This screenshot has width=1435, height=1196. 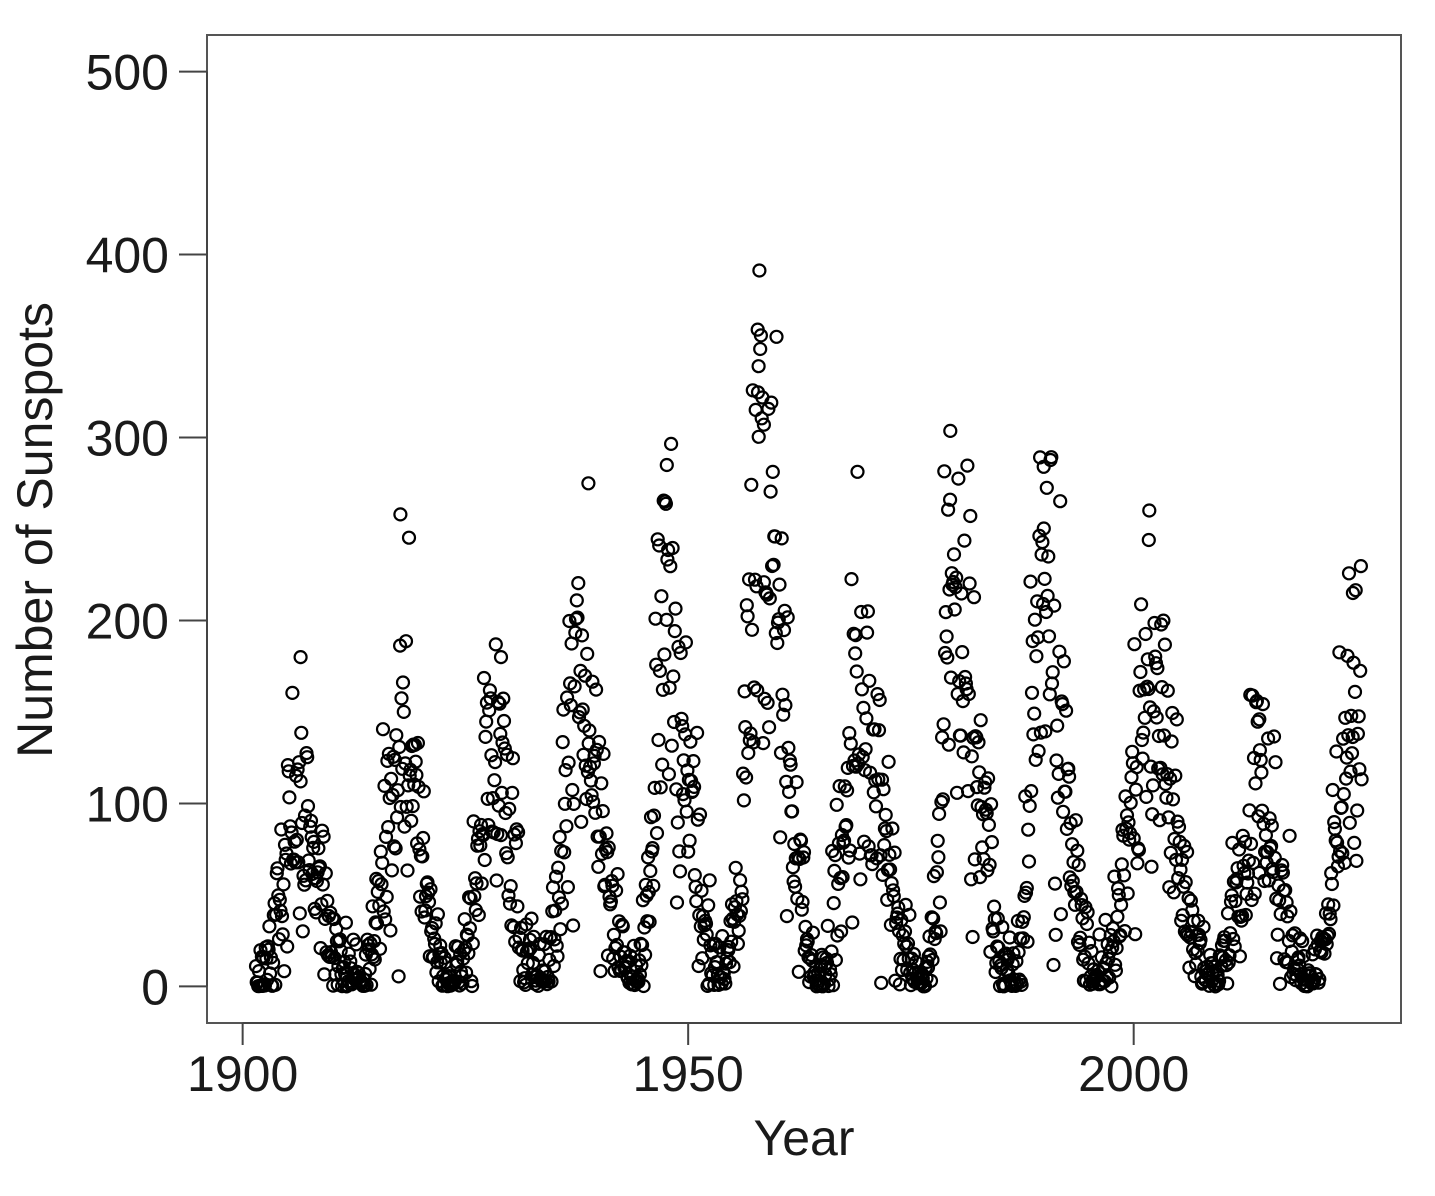 I want to click on y-tick-label: 100, so click(x=127, y=804).